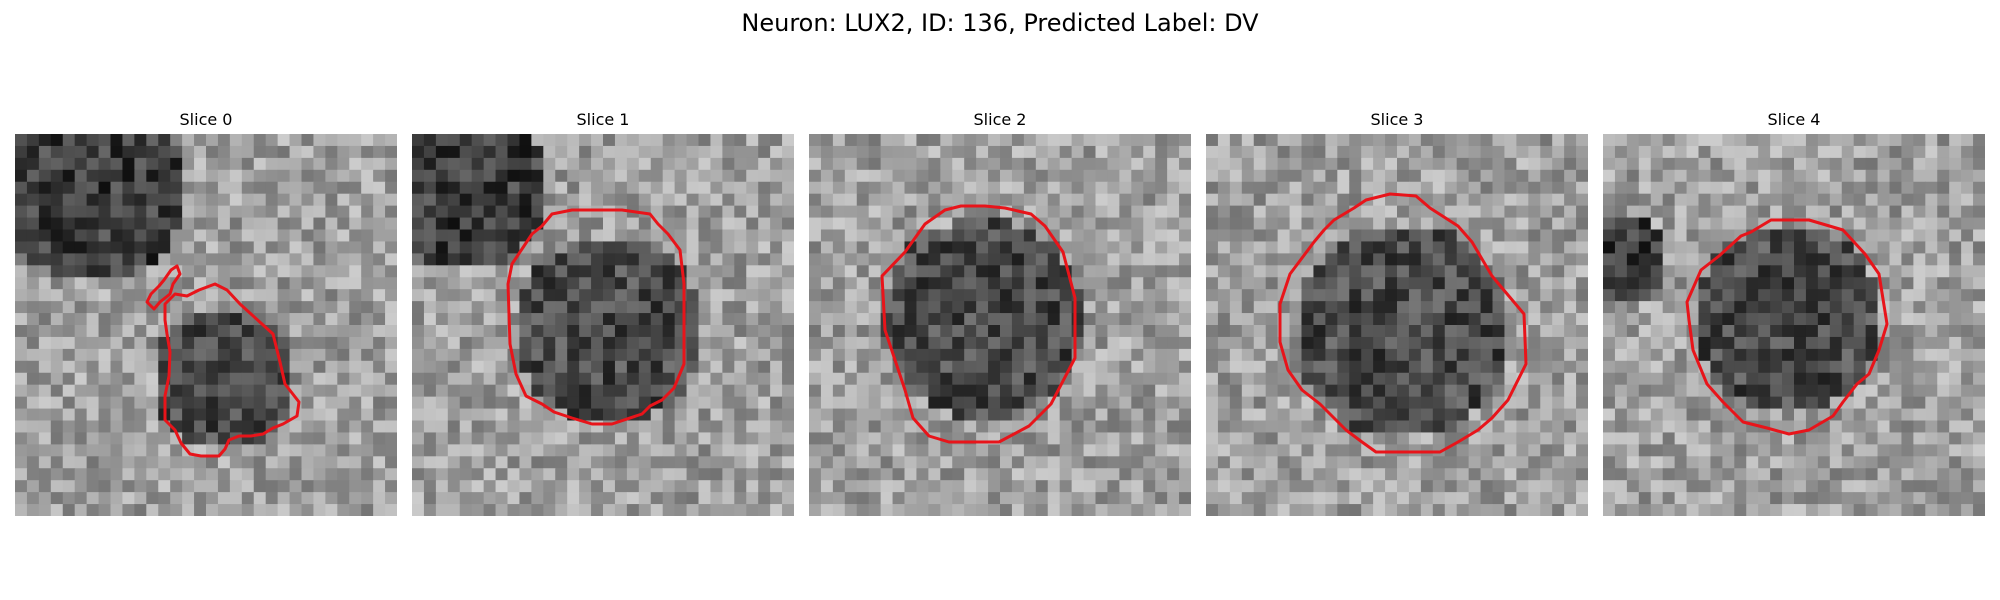 The width and height of the screenshot is (2000, 600). I want to click on slice-title: Slice 4, so click(1794, 119).